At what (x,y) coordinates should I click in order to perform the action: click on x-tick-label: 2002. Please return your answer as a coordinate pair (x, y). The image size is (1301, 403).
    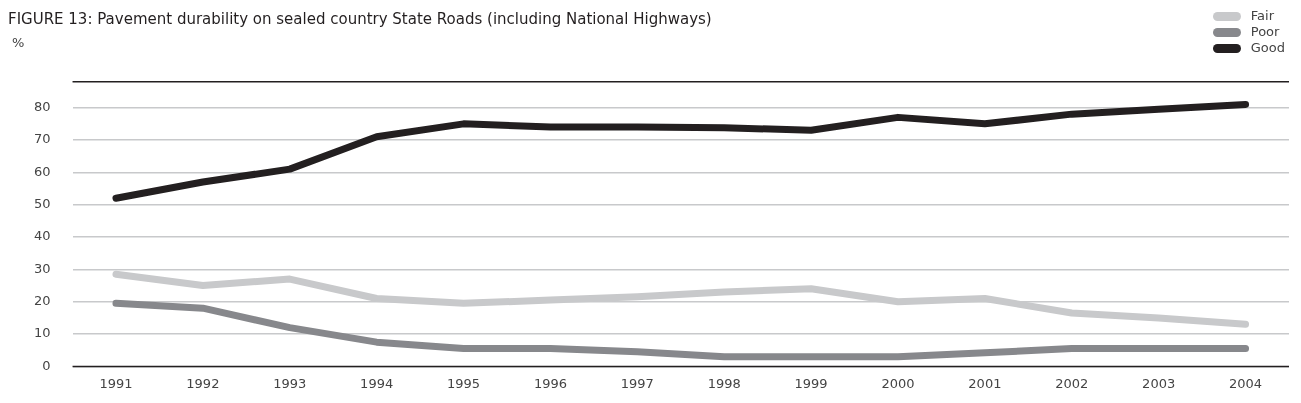
    Looking at the image, I should click on (1072, 383).